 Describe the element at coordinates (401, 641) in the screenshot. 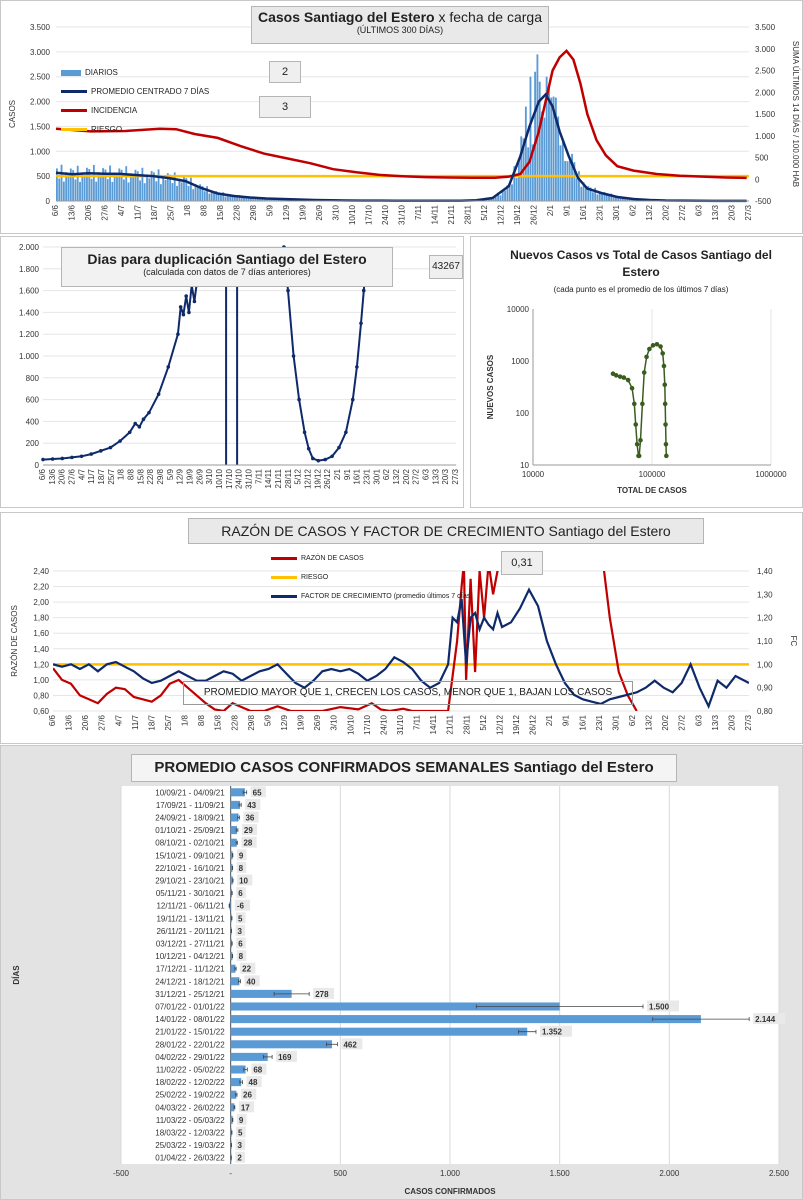

I see `razon-lines` at that location.